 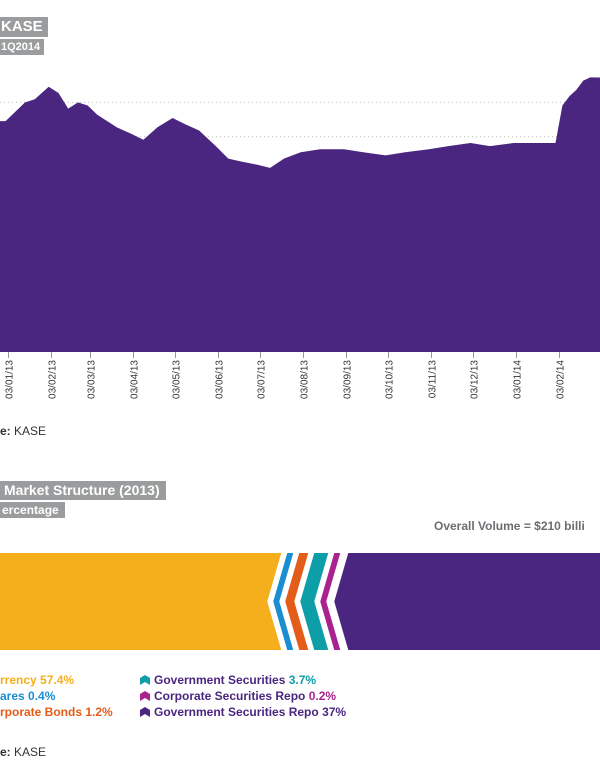 What do you see at coordinates (24, 27) in the screenshot?
I see `chart1-title: KASE` at bounding box center [24, 27].